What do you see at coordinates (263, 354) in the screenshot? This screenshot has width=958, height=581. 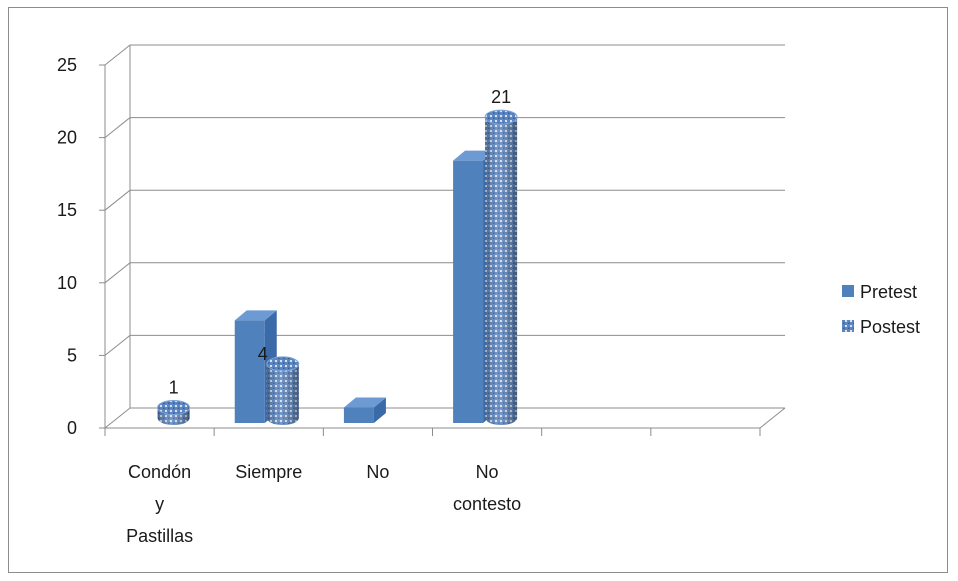 I see `data-label: 4` at bounding box center [263, 354].